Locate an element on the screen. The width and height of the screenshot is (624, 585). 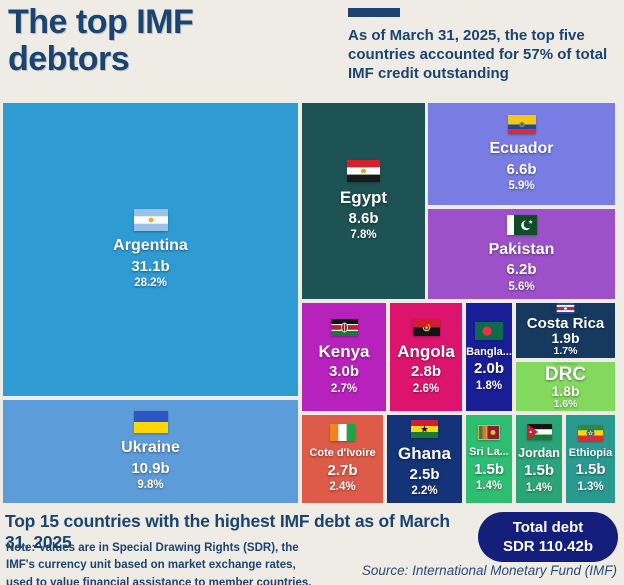
country-value: 2.0b is located at coordinates (488, 369).